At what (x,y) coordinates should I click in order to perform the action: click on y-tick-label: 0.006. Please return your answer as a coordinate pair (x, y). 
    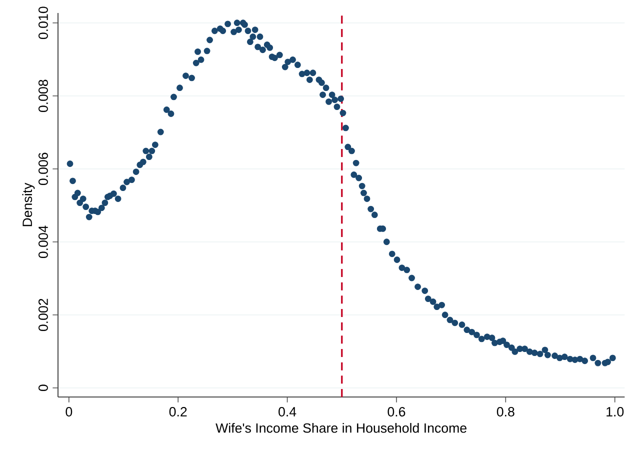
    Looking at the image, I should click on (43, 169).